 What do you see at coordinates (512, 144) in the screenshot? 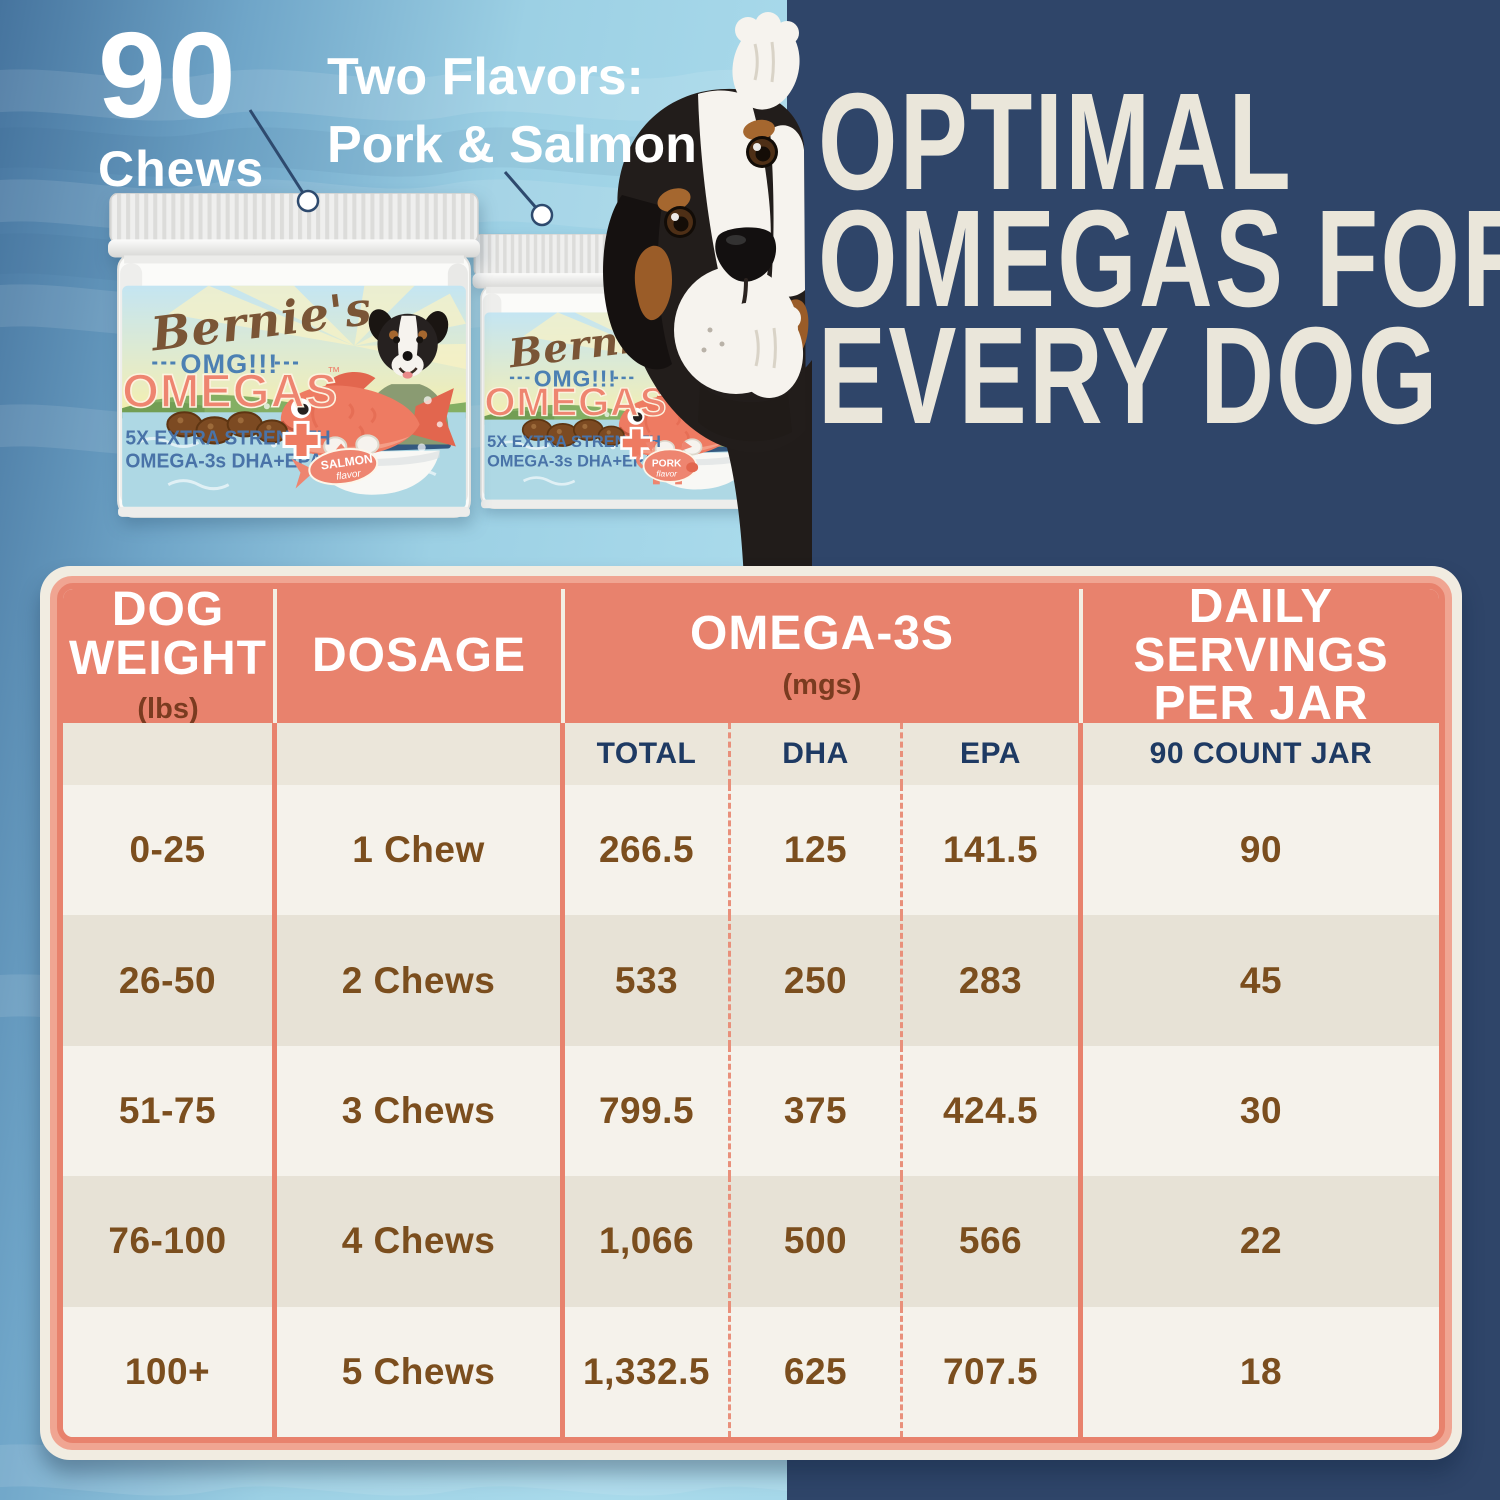
I see `flavors-line-2: Pork & Salmon` at bounding box center [512, 144].